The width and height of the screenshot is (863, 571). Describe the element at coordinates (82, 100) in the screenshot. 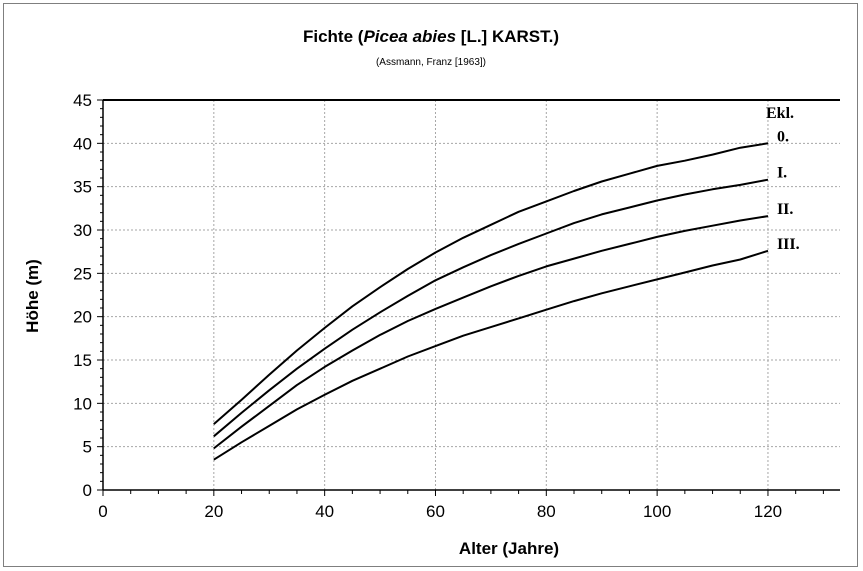

I see `y-tick-label: 45` at that location.